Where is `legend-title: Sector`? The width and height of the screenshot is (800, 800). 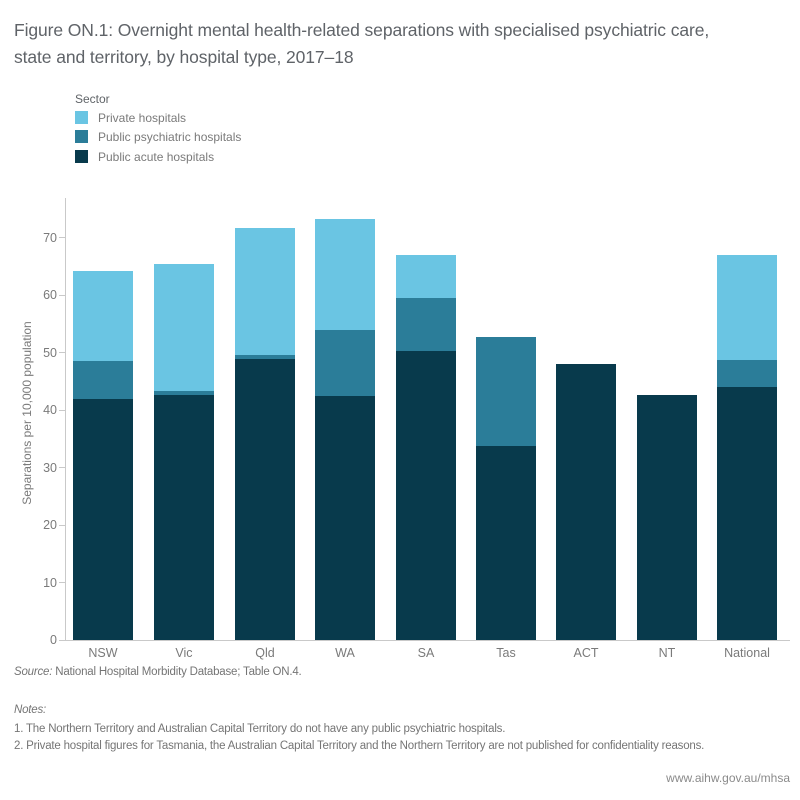
legend-title: Sector is located at coordinates (92, 99).